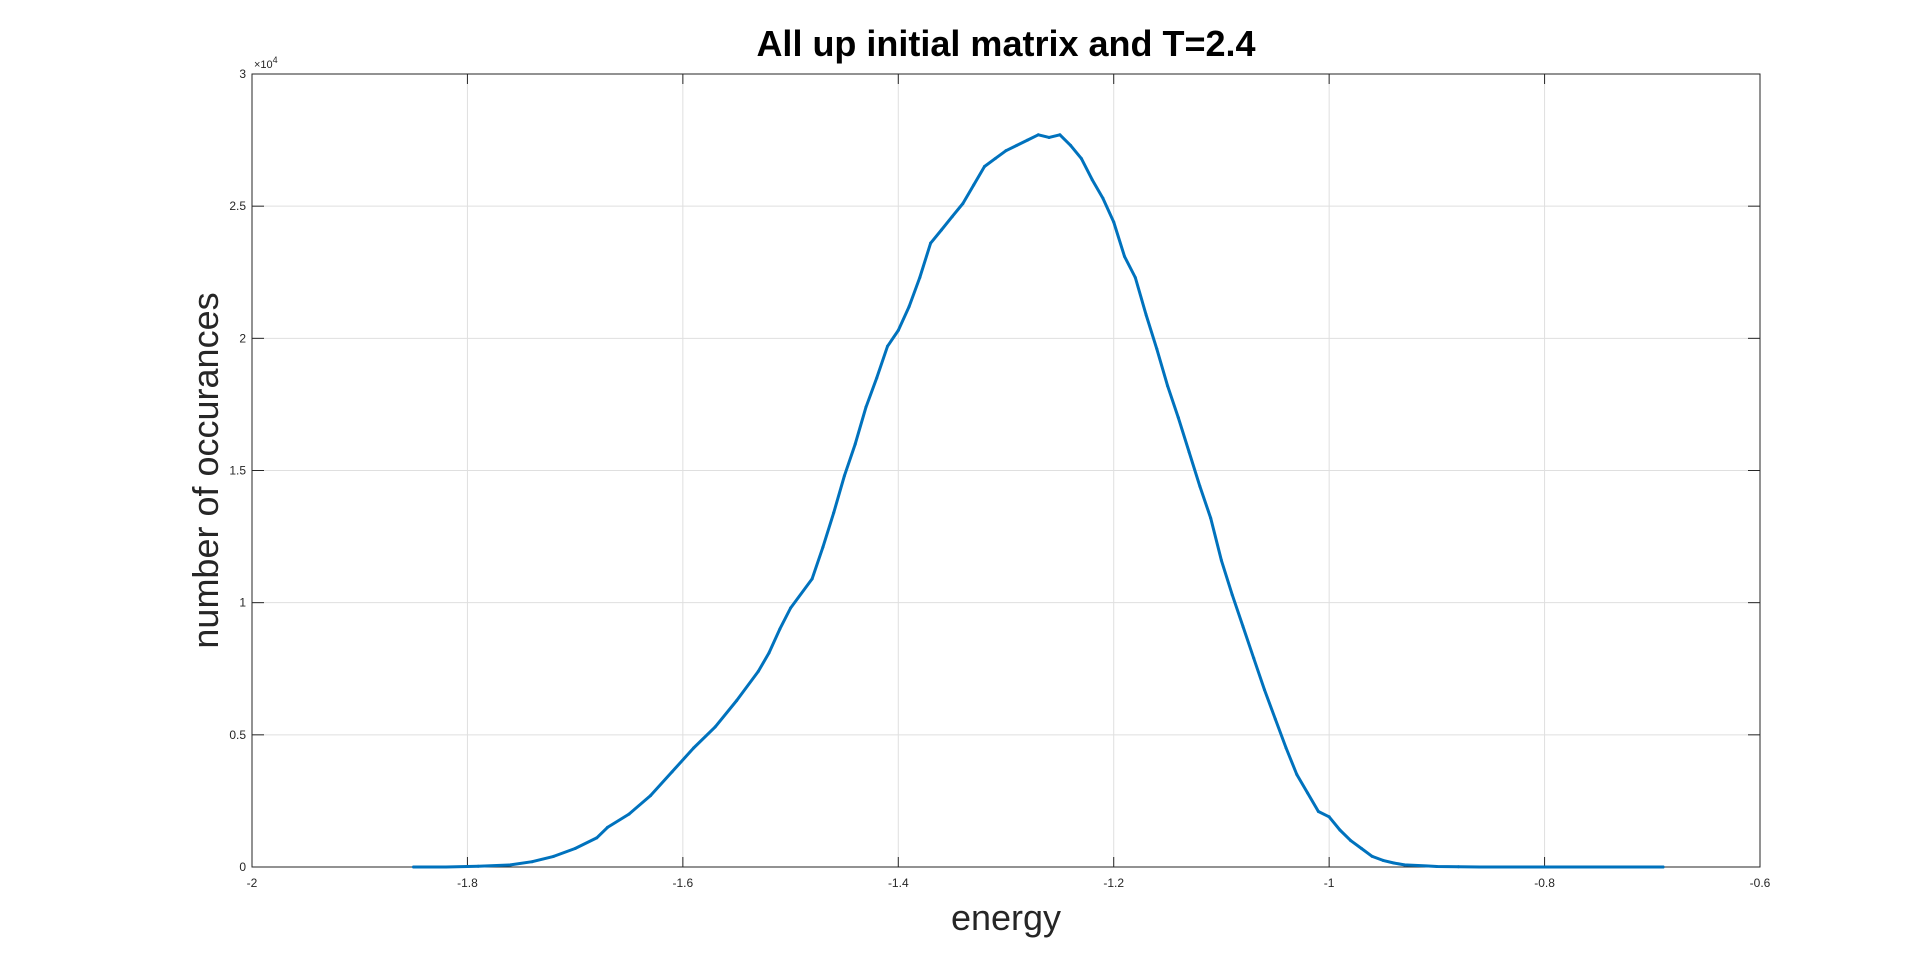 The width and height of the screenshot is (1920, 963). Describe the element at coordinates (1113, 883) in the screenshot. I see `x-tick-label: -1.2` at that location.